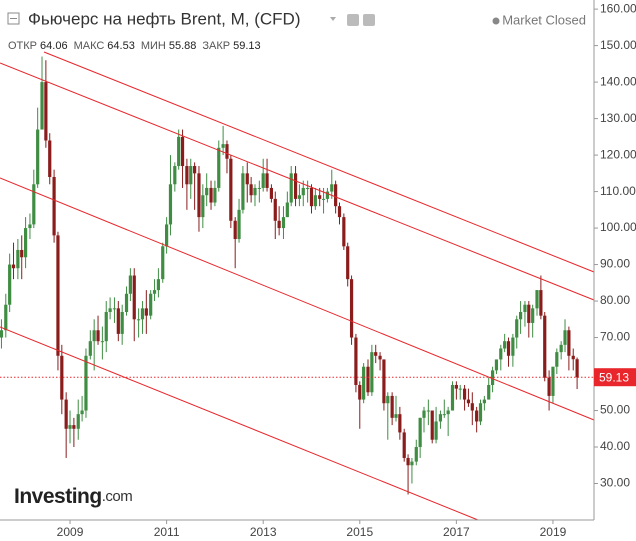 This screenshot has height=541, width=636. What do you see at coordinates (615, 410) in the screenshot?
I see `y-tick-label: 50.00` at bounding box center [615, 410].